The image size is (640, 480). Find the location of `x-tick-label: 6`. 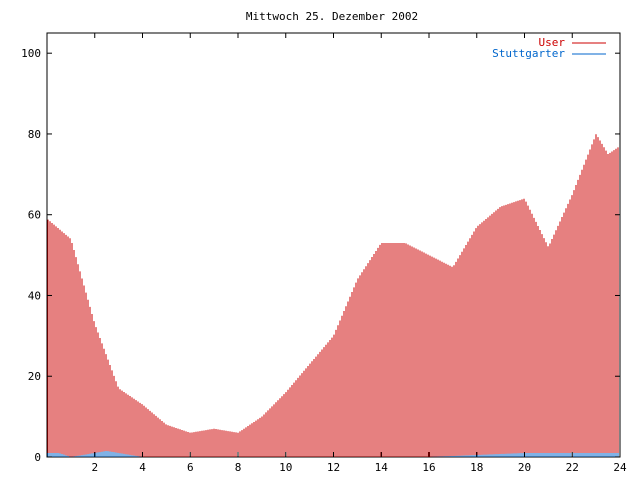

x-tick-label: 6 is located at coordinates (190, 467).